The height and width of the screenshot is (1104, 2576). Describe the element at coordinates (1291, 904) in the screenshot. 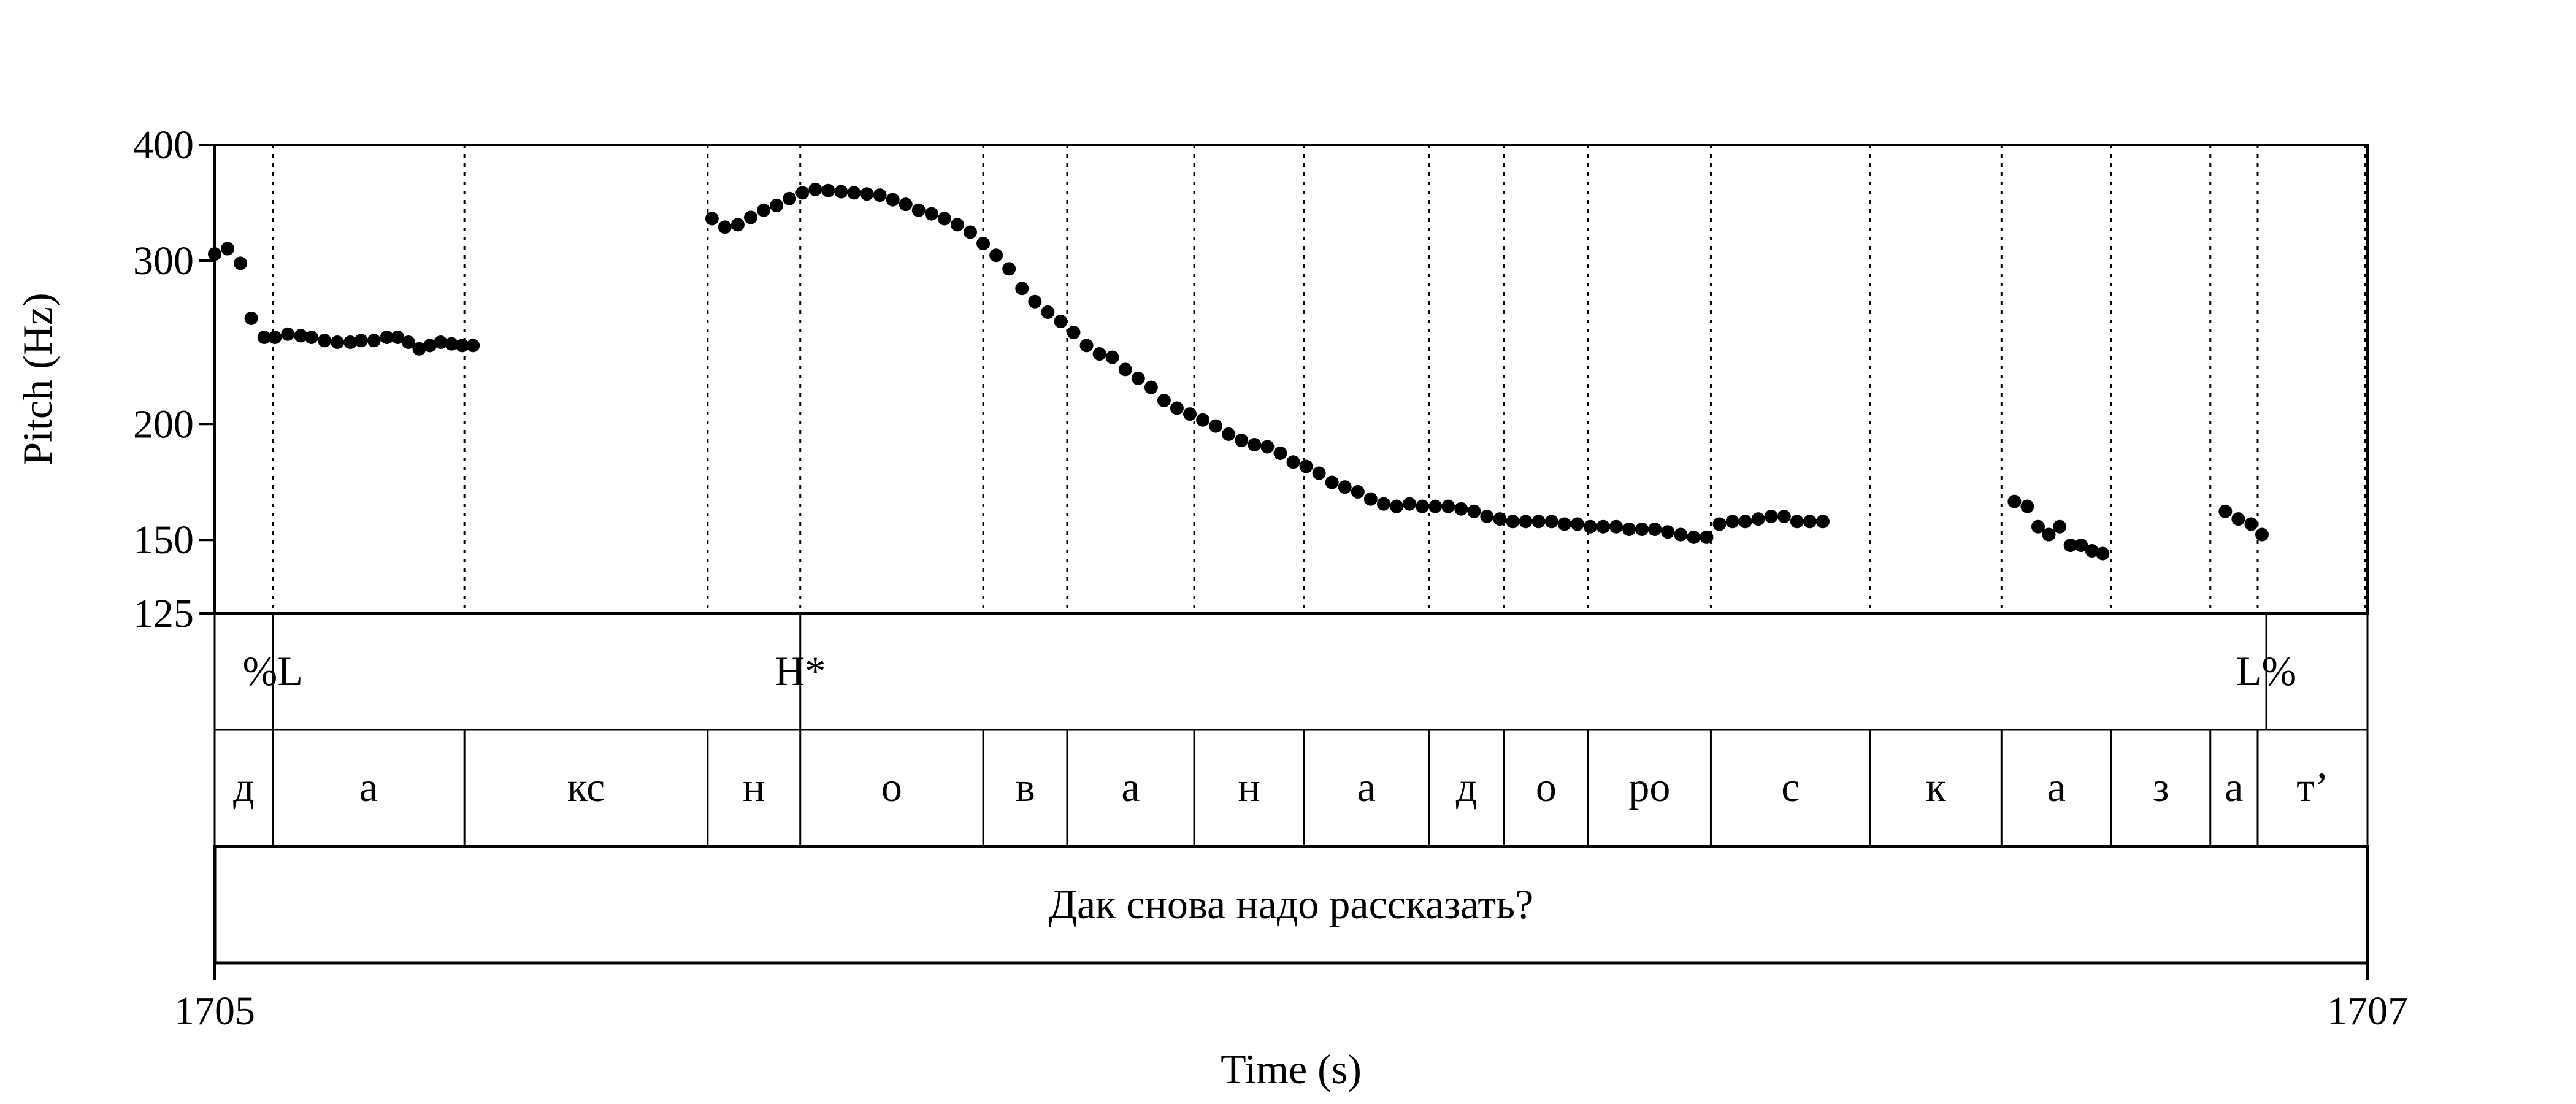

I see `sentence-label: Дак снова надо рассказать?` at that location.